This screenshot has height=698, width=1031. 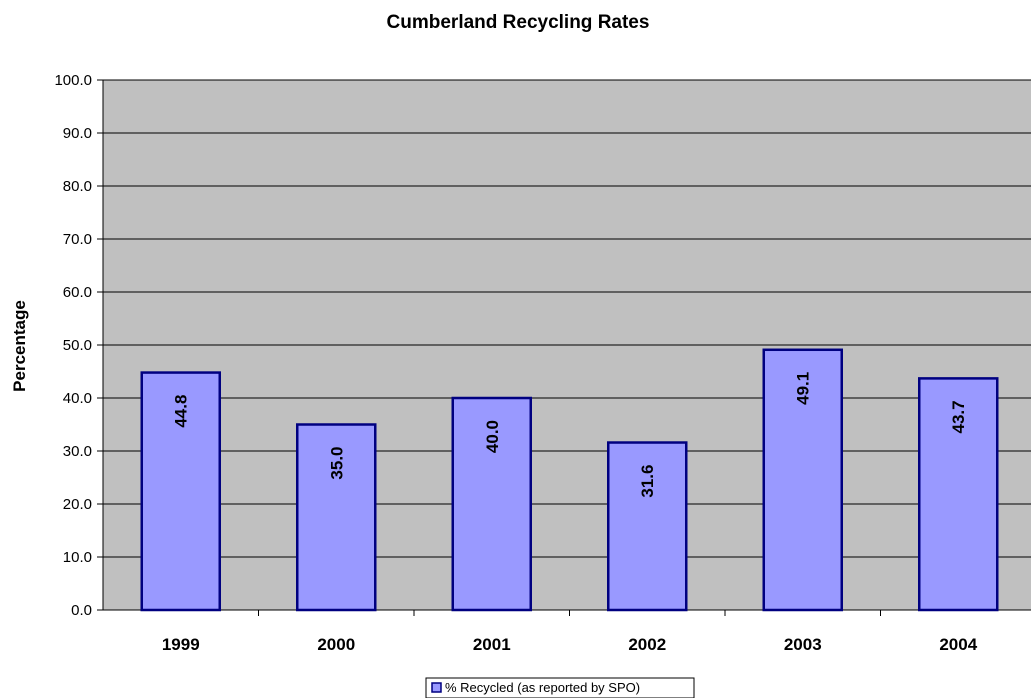 I want to click on y-tick-label: 60.0, so click(x=77, y=292).